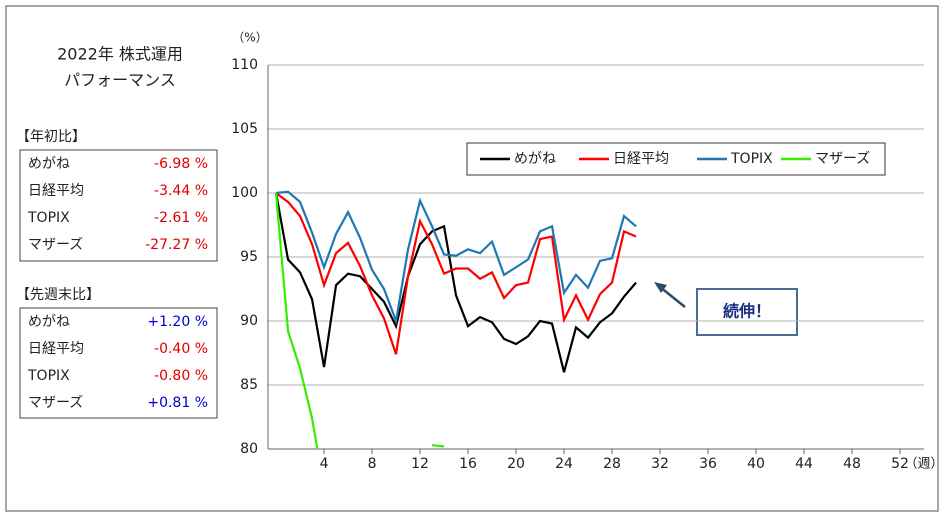  Describe the element at coordinates (176, 245) in the screenshot. I see `row-value: -27.27 %` at that location.